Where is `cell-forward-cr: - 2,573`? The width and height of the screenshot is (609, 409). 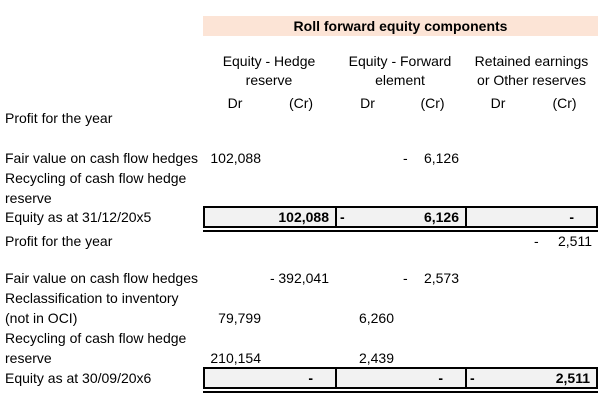 cell-forward-cr: - 2,573 is located at coordinates (432, 278).